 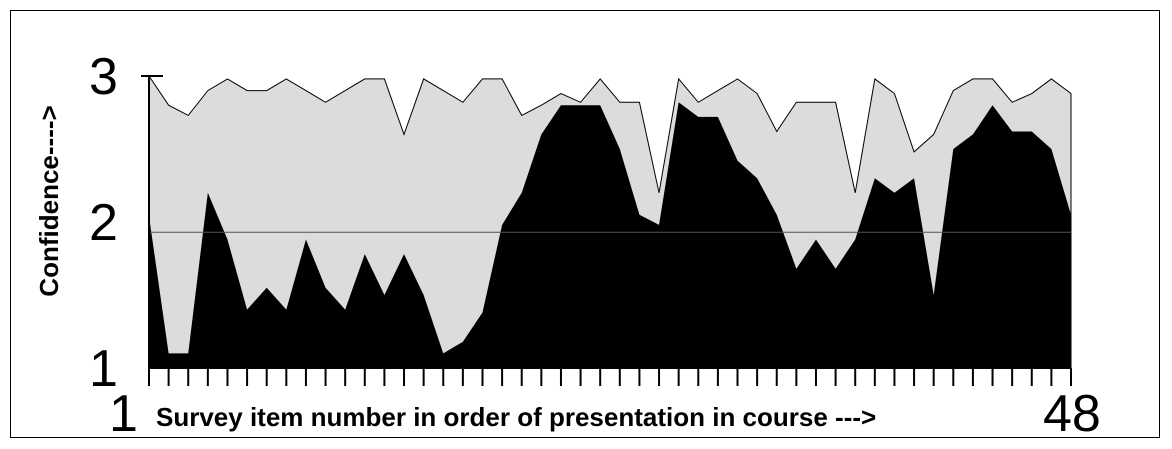 I want to click on y-tick-labels: 1 2 3, so click(x=103, y=223).